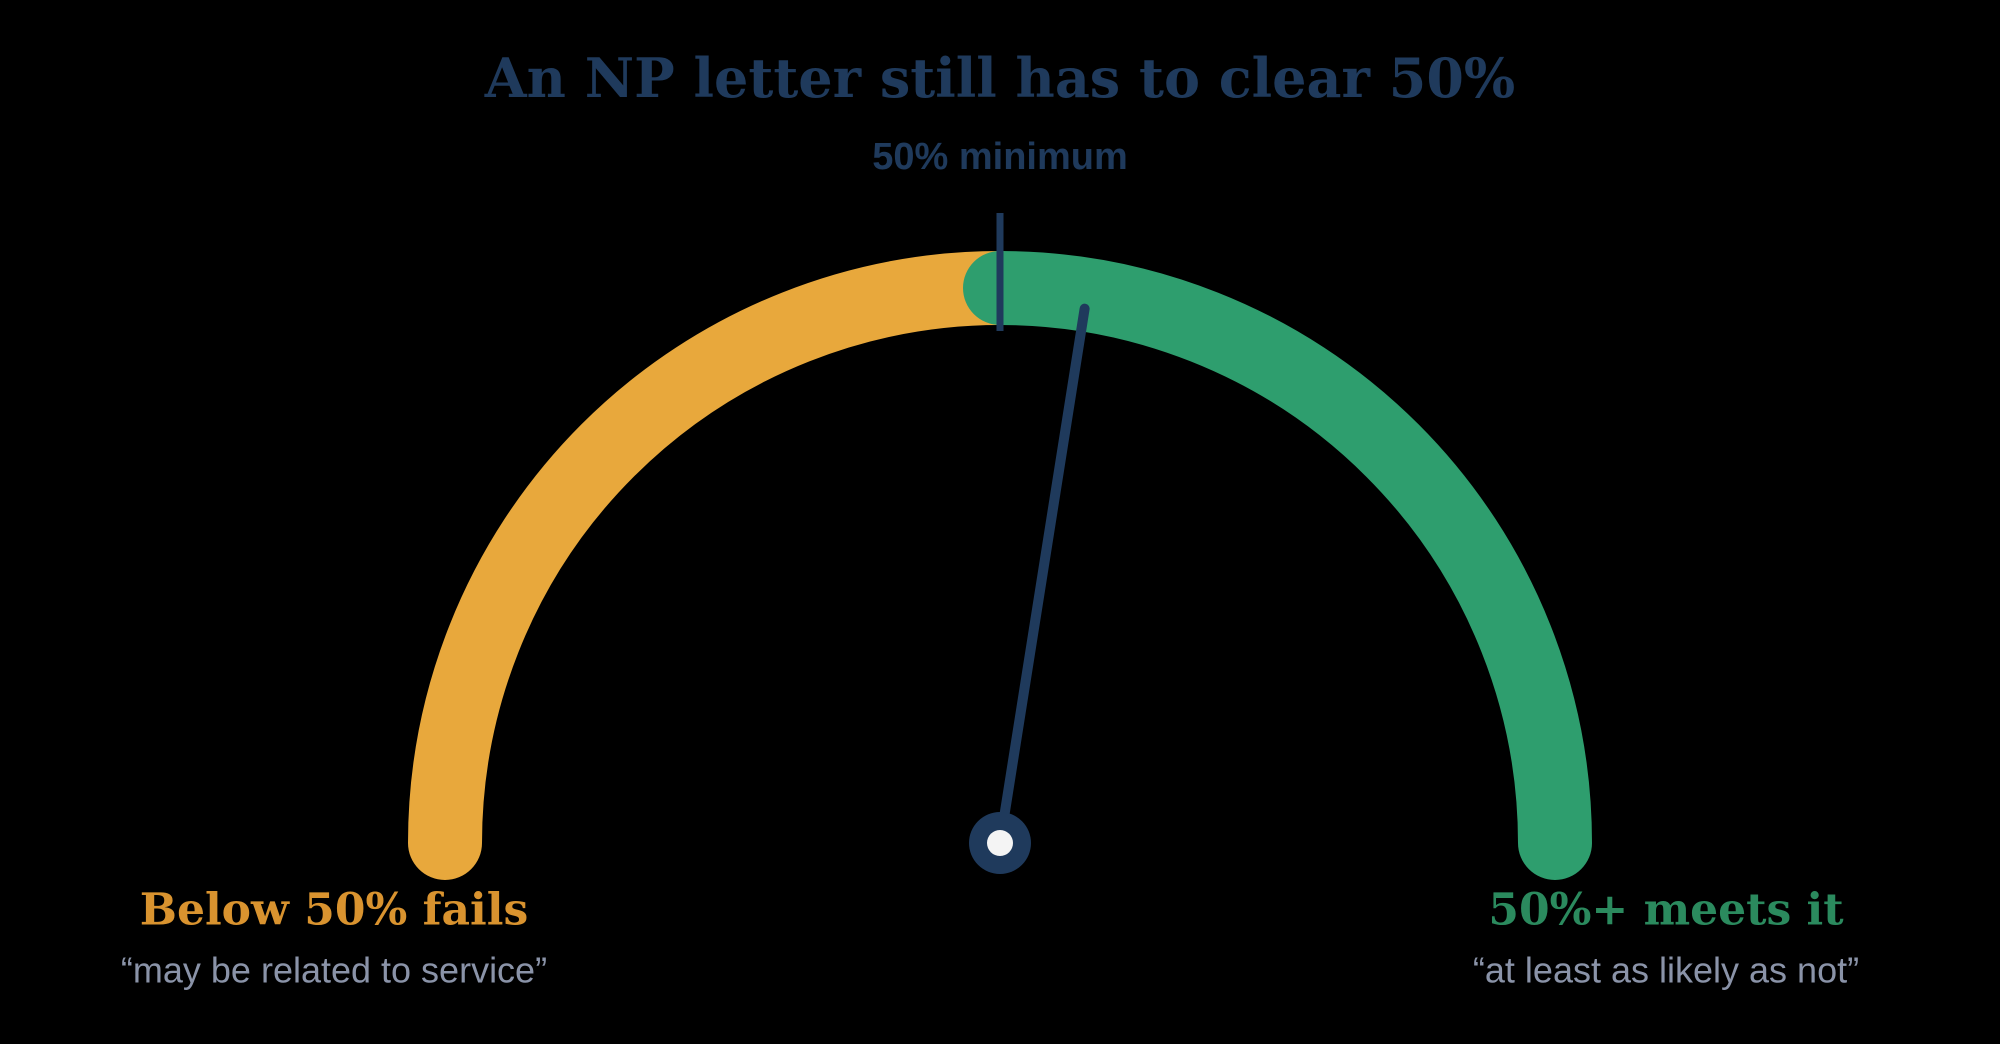 The image size is (2000, 1044). I want to click on segment-note: “at least as likely as not”, so click(1666, 970).